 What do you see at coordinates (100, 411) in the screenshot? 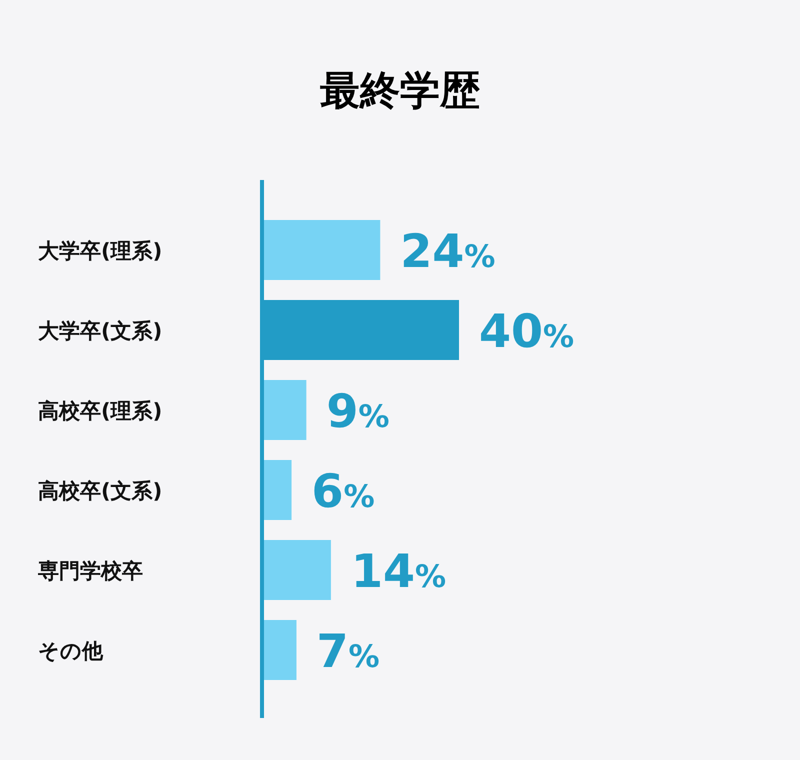
I see `y-tick-label: 高校卒(理系)` at bounding box center [100, 411].